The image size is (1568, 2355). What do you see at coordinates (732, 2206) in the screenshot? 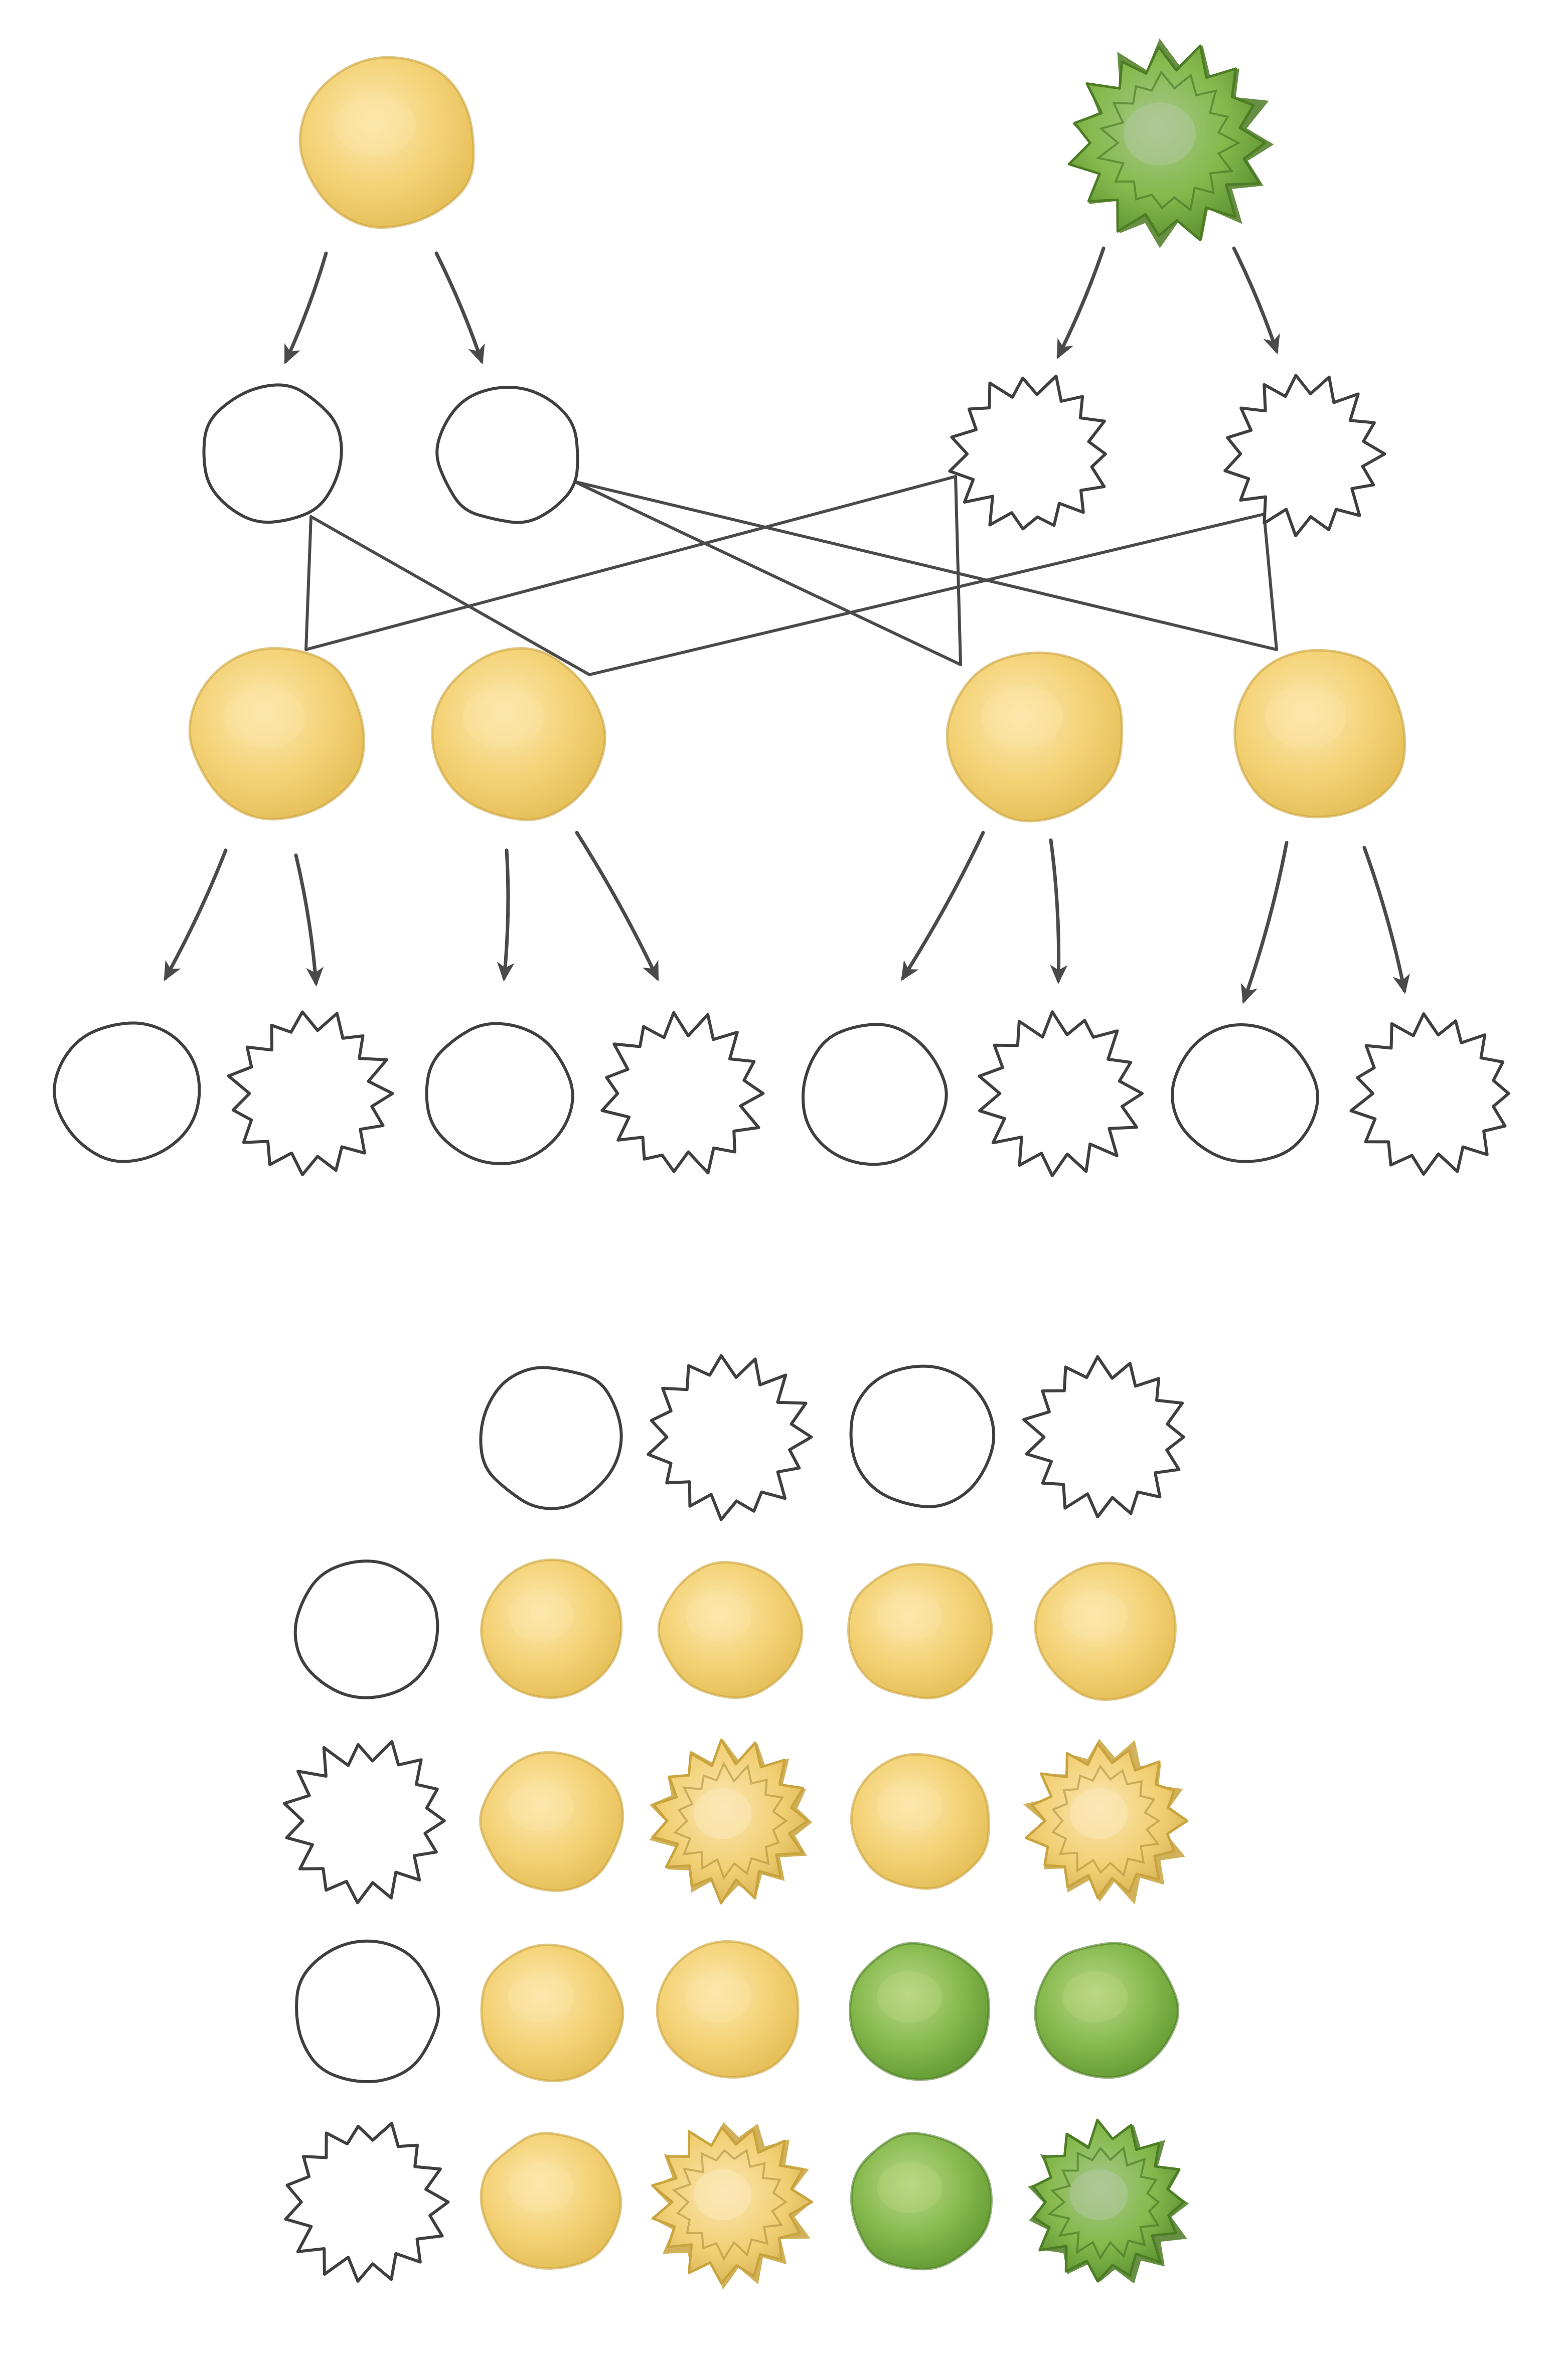
I see `punnett-cell-3-1-yellow-wrinkled` at bounding box center [732, 2206].